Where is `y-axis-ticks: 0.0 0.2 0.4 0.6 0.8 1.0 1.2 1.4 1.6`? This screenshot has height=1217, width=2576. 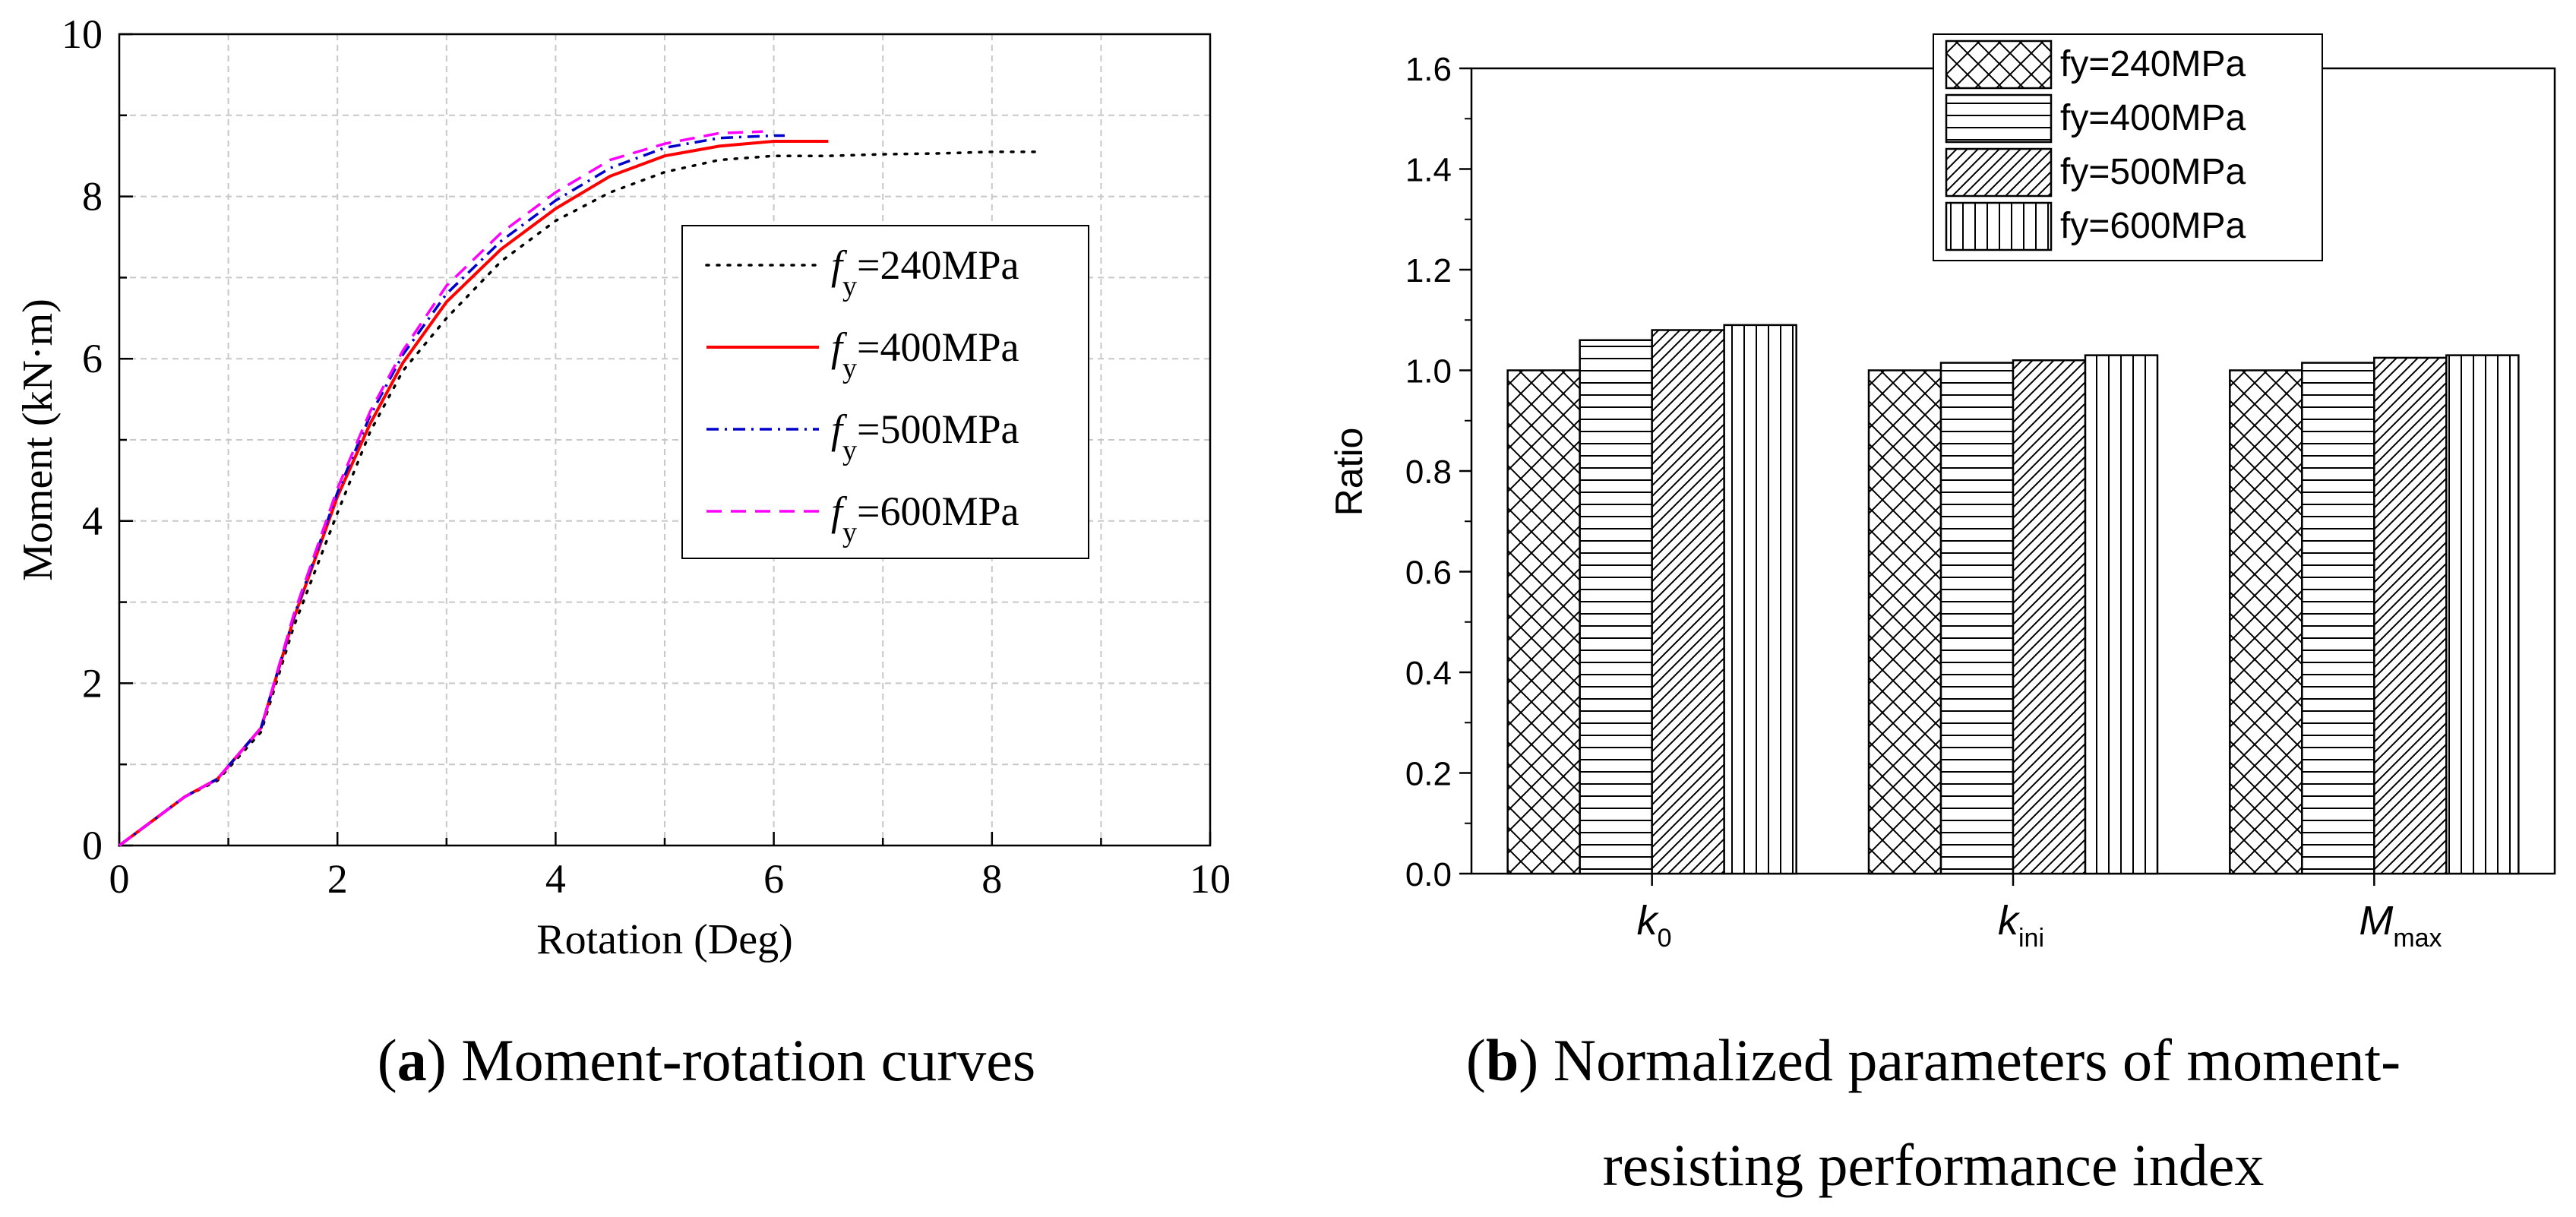
y-axis-ticks: 0.0 0.2 0.4 0.6 0.8 1.0 1.2 1.4 1.6 is located at coordinates (1438, 472).